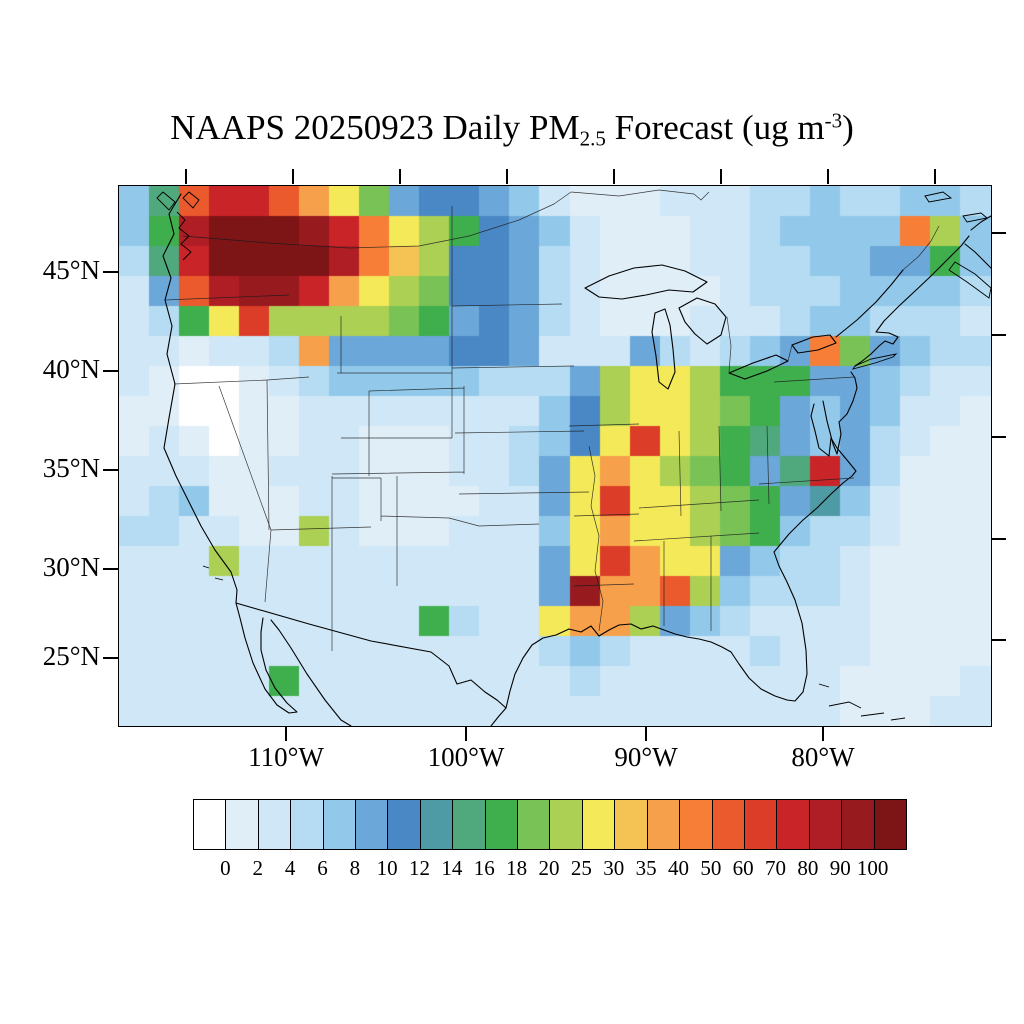 This screenshot has height=1024, width=1024. I want to click on lon-tick-label: 90°W, so click(646, 757).